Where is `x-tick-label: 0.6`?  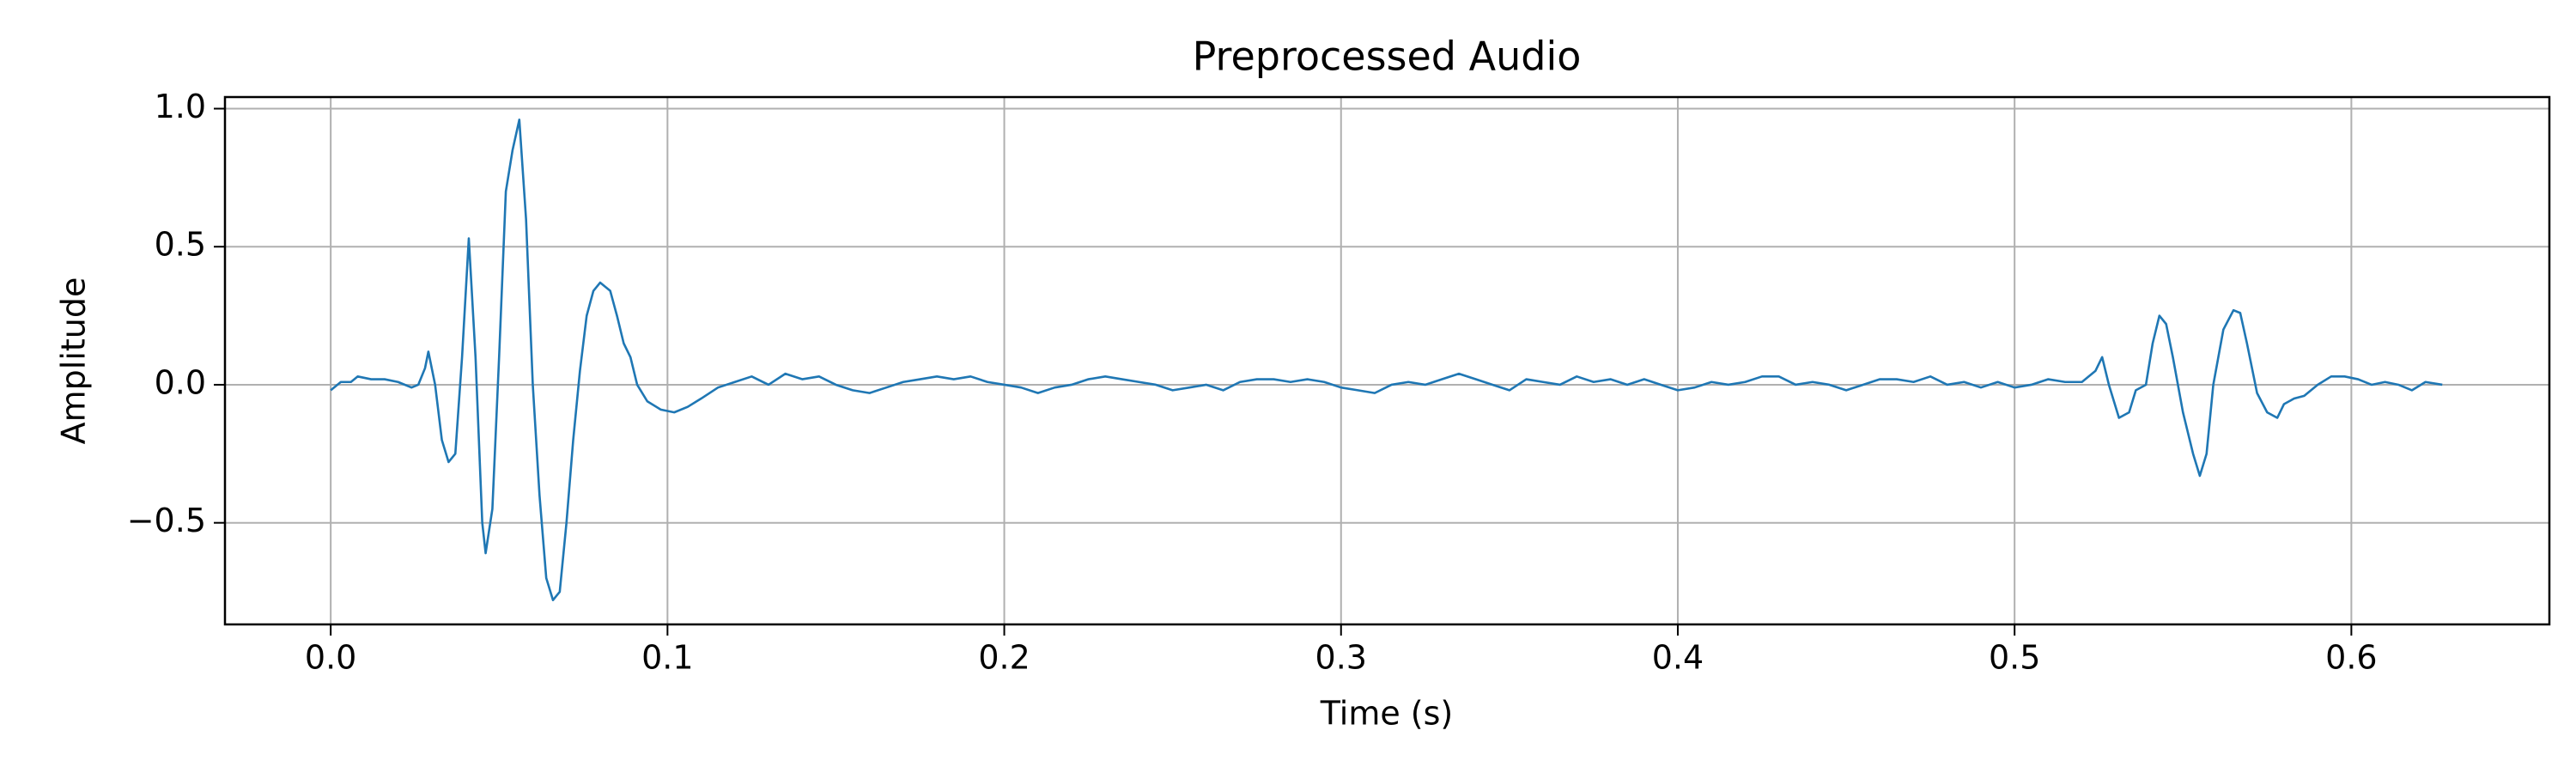 x-tick-label: 0.6 is located at coordinates (2351, 658).